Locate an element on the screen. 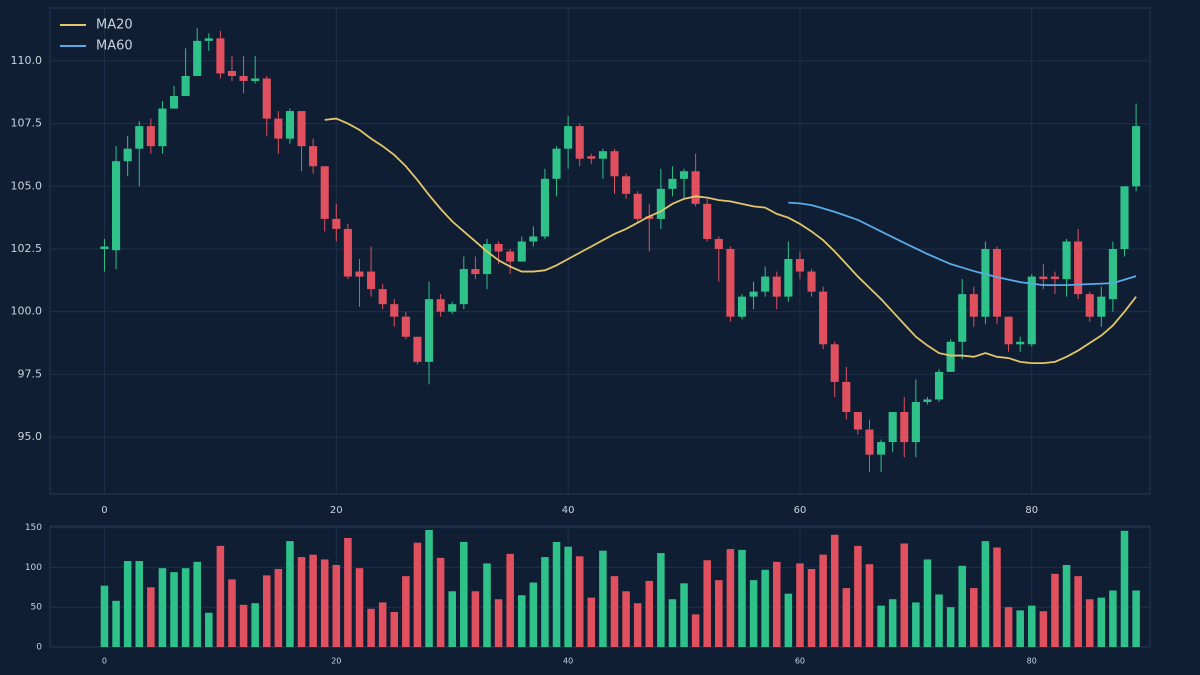  ma-line is located at coordinates (962, 244).